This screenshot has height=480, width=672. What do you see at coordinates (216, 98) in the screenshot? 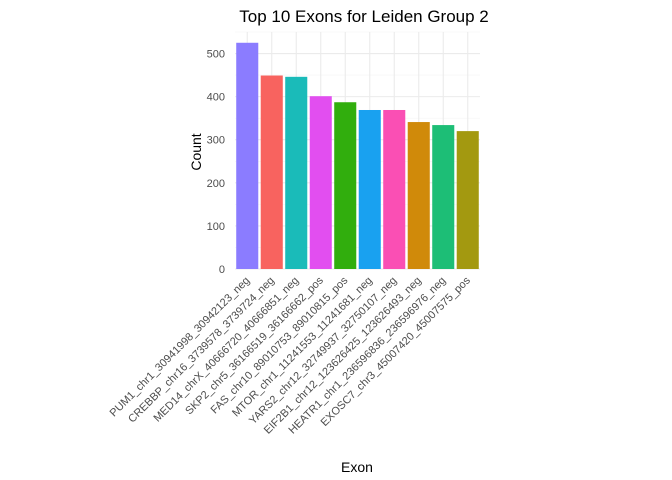
I see `y-tick-label: 400` at bounding box center [216, 98].